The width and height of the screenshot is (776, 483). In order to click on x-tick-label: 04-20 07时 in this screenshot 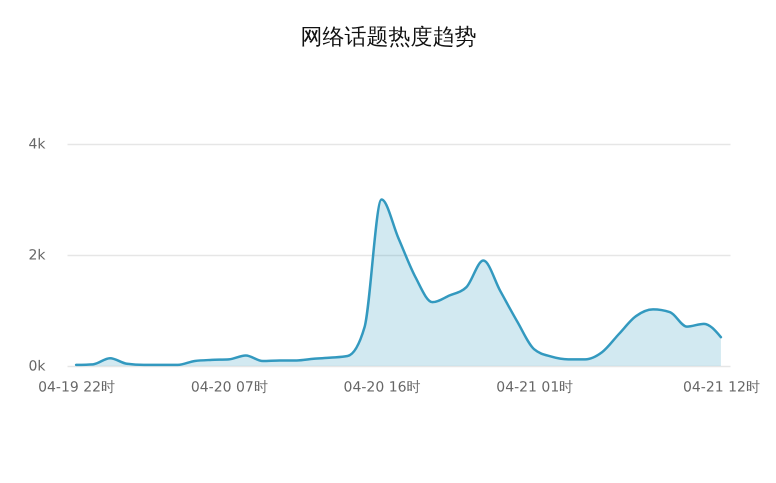, I will do `click(229, 388)`.